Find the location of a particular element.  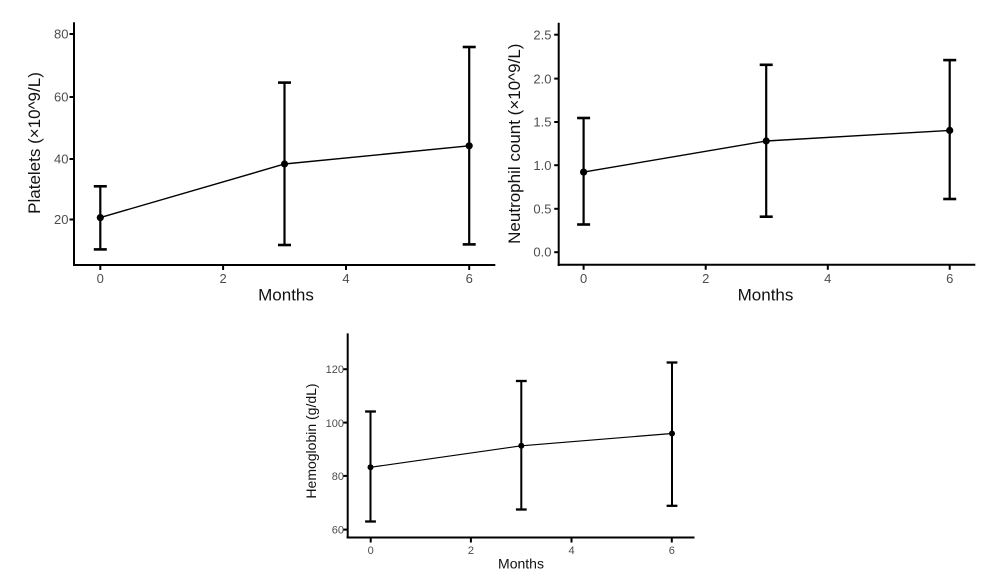

svg-text: 2.0 is located at coordinates (542, 78).